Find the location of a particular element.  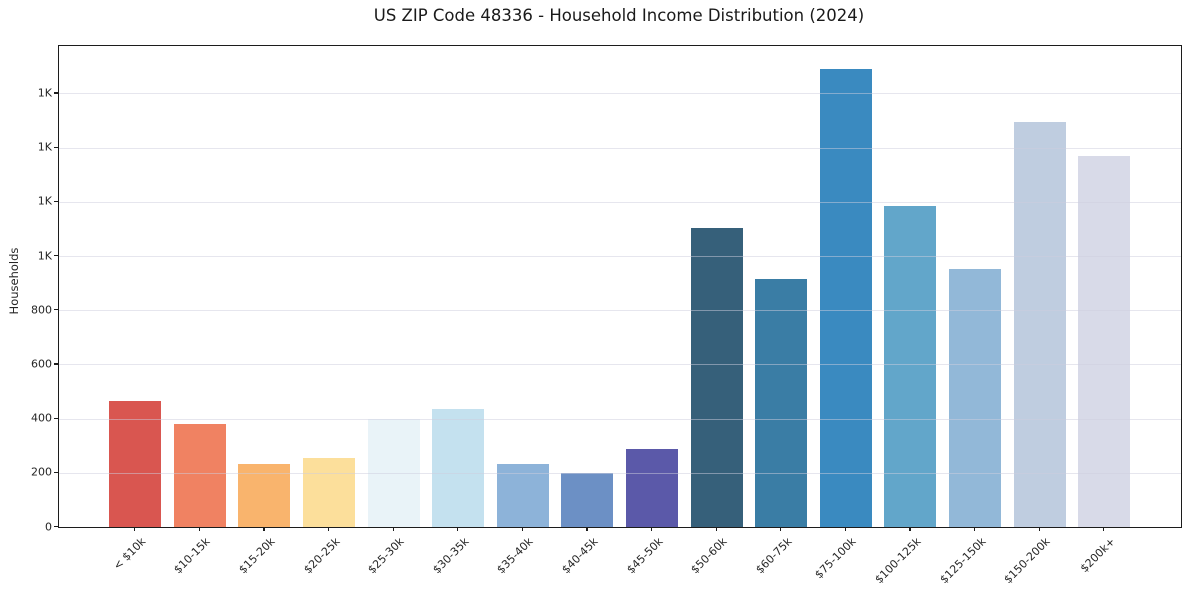

x-tick-label: $10-15k is located at coordinates (192, 556).